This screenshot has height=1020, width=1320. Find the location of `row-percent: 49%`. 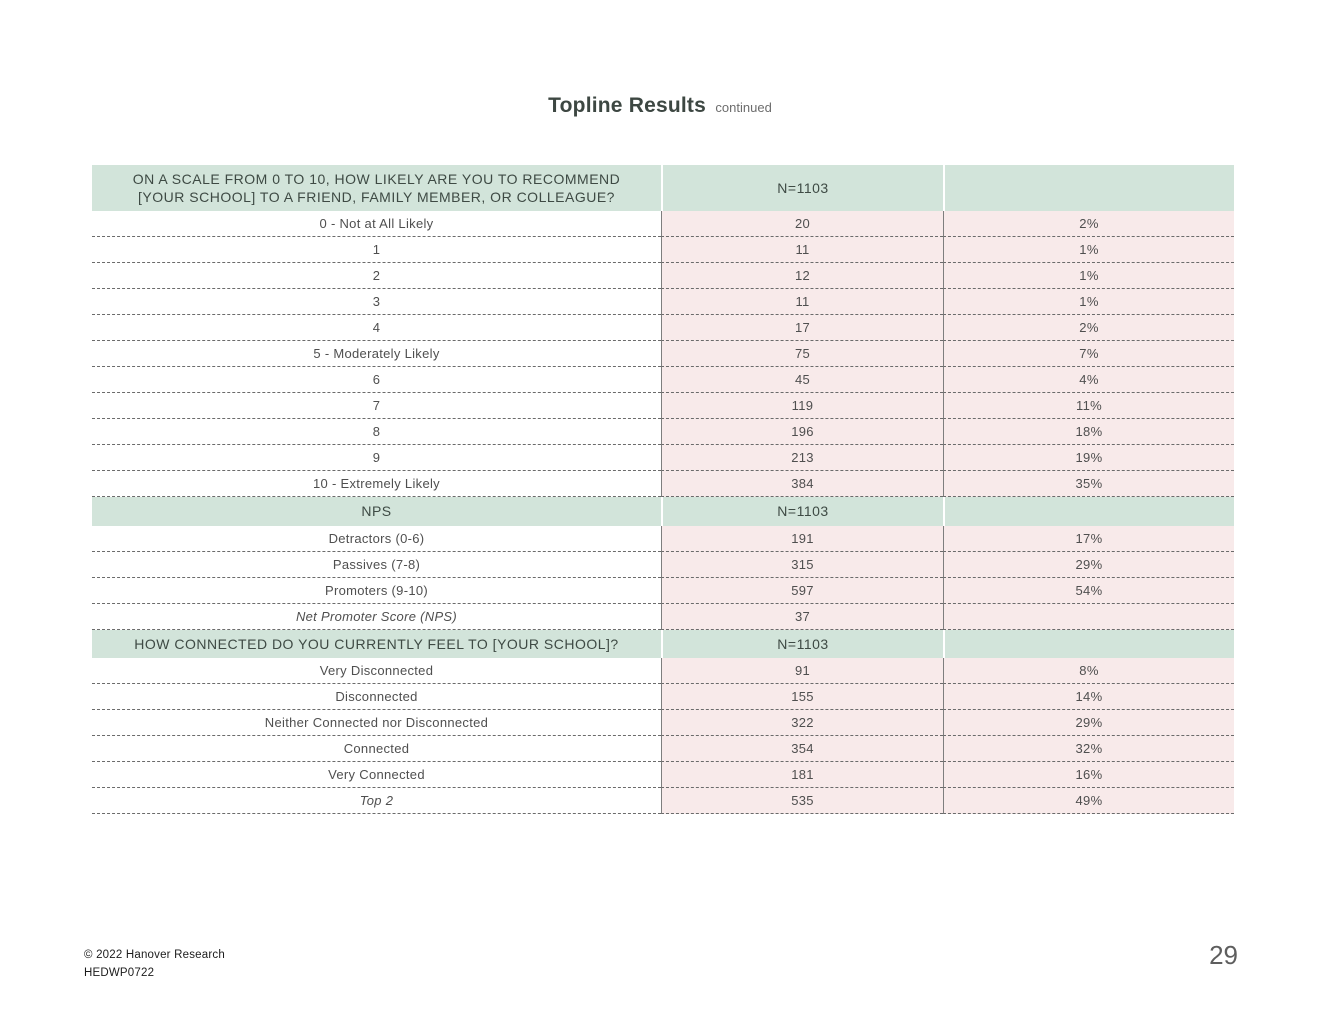

row-percent: 49% is located at coordinates (1088, 800).